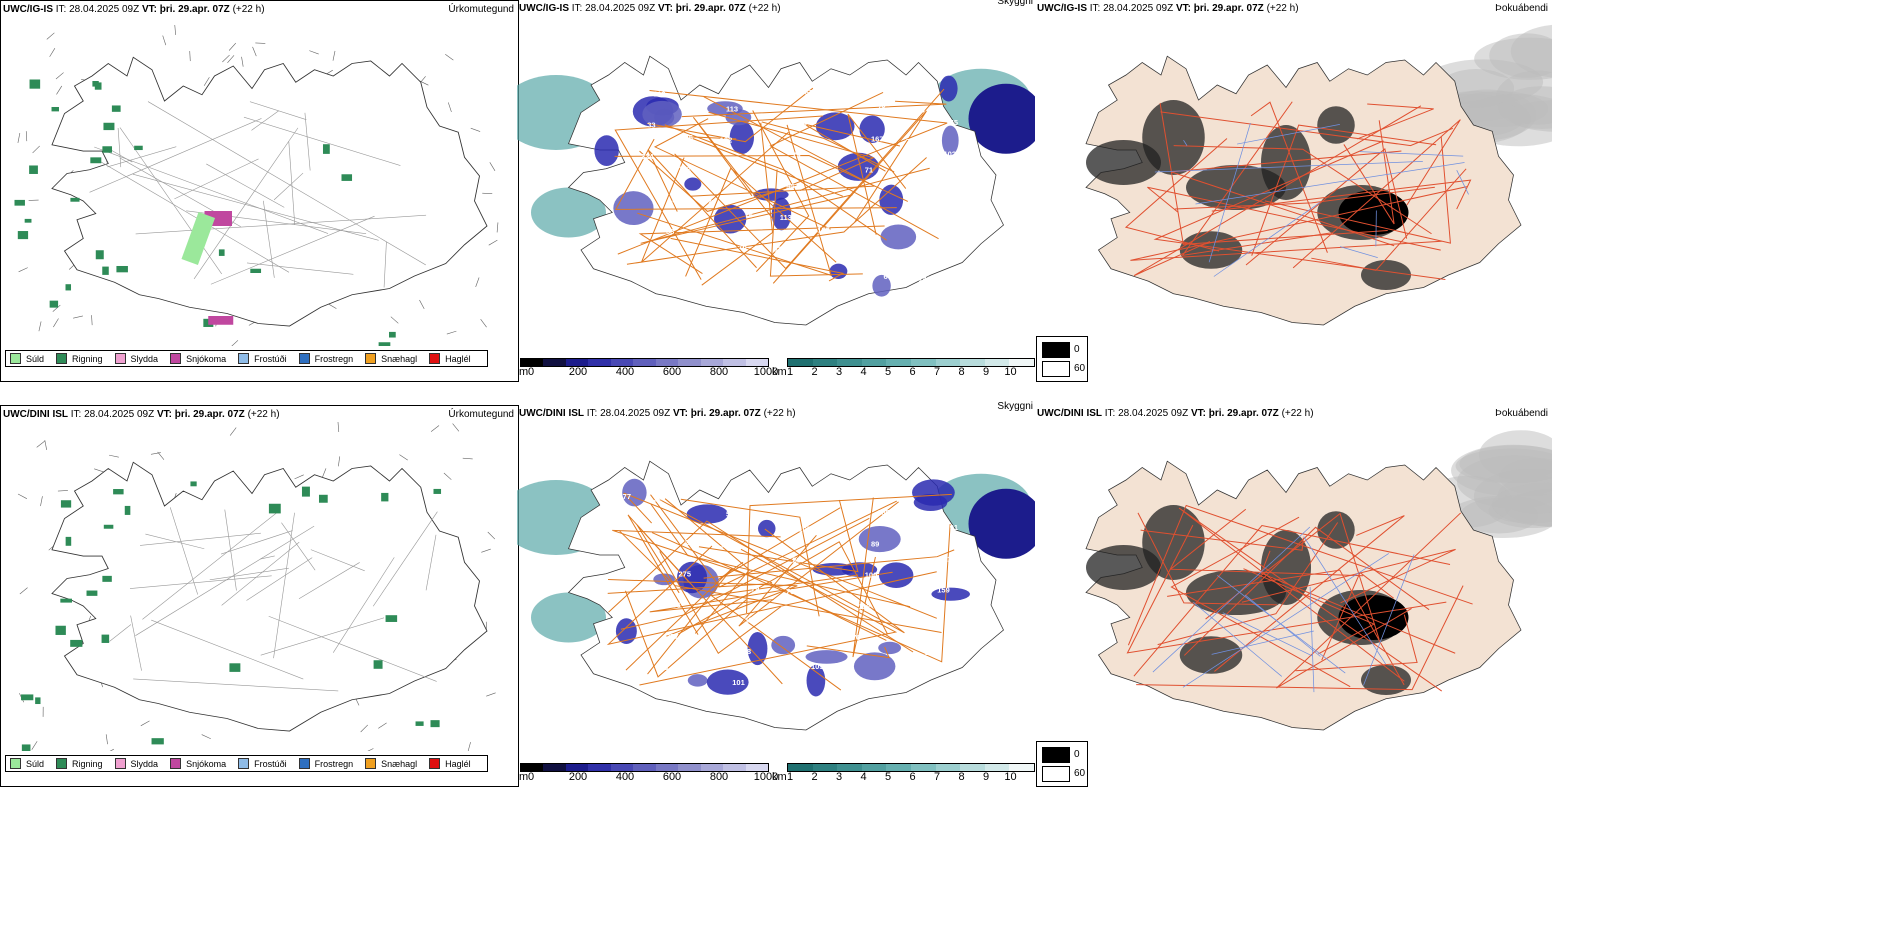 The image size is (1900, 950). I want to click on visibility-colorbar, so click(911, 767).